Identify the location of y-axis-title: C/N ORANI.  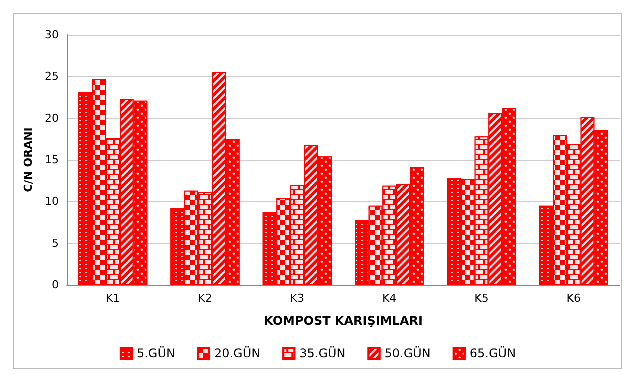
(29, 160).